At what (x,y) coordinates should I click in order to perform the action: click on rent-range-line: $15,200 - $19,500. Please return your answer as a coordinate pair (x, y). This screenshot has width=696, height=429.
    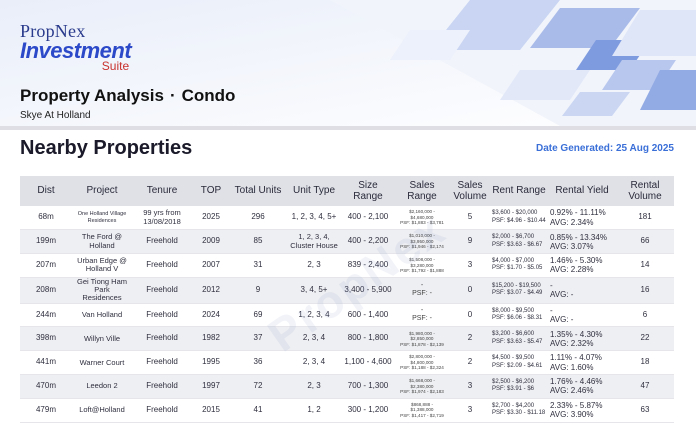
    Looking at the image, I should click on (516, 285).